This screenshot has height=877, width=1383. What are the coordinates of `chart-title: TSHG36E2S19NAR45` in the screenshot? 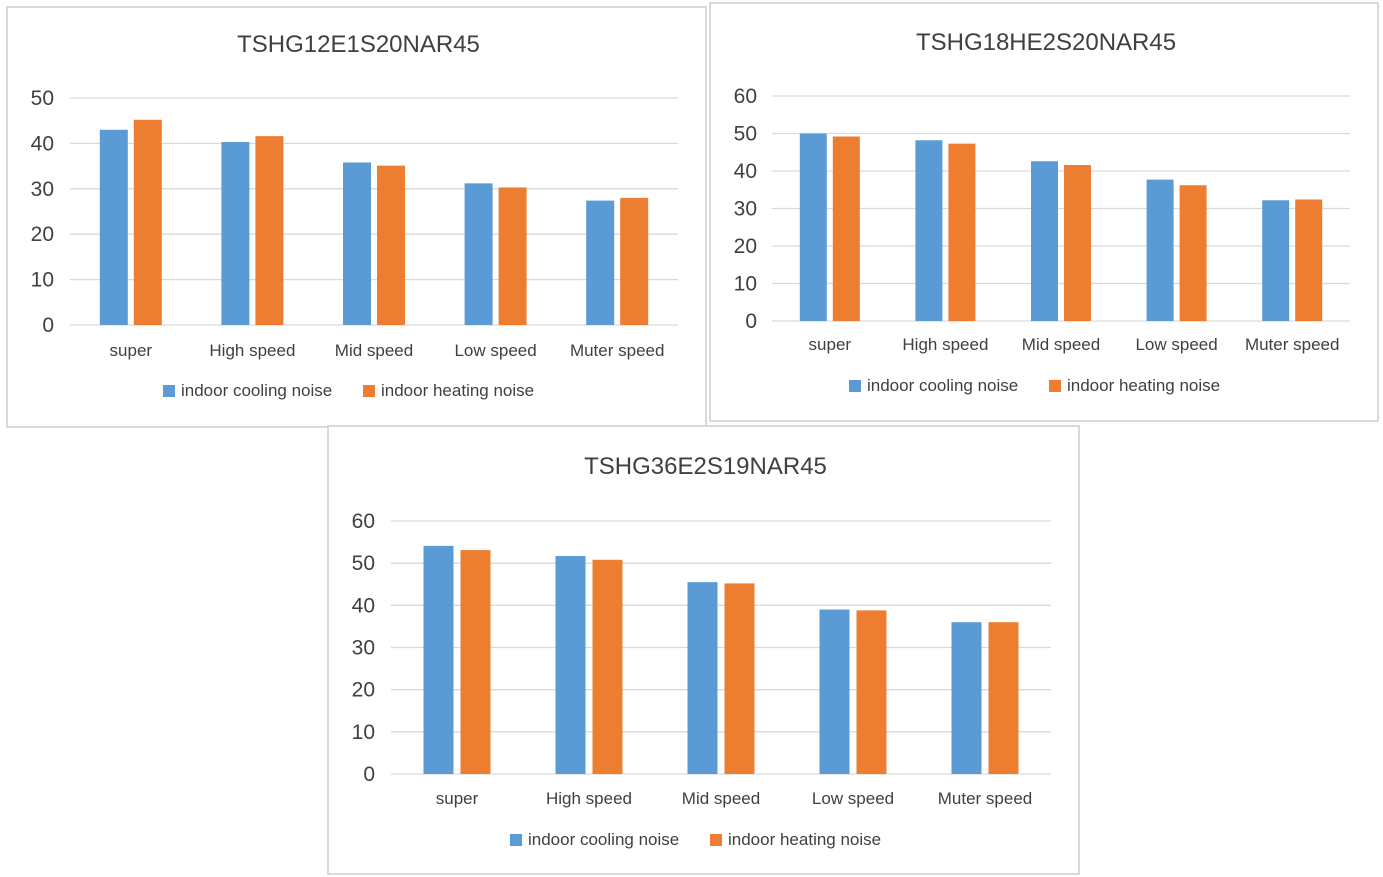 It's located at (705, 466).